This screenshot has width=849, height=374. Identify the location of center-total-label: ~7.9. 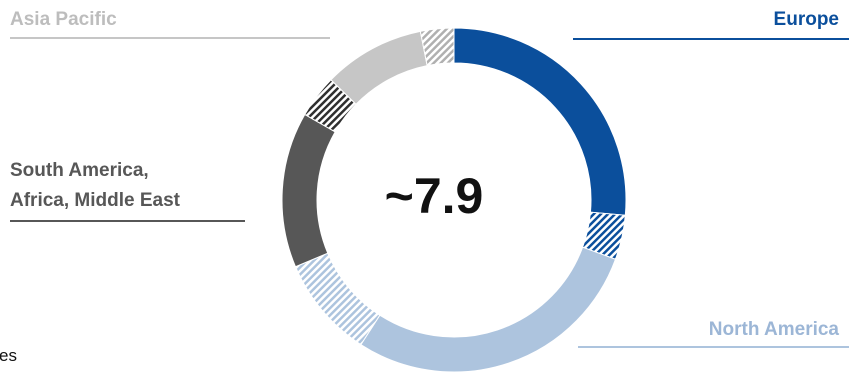
(434, 196).